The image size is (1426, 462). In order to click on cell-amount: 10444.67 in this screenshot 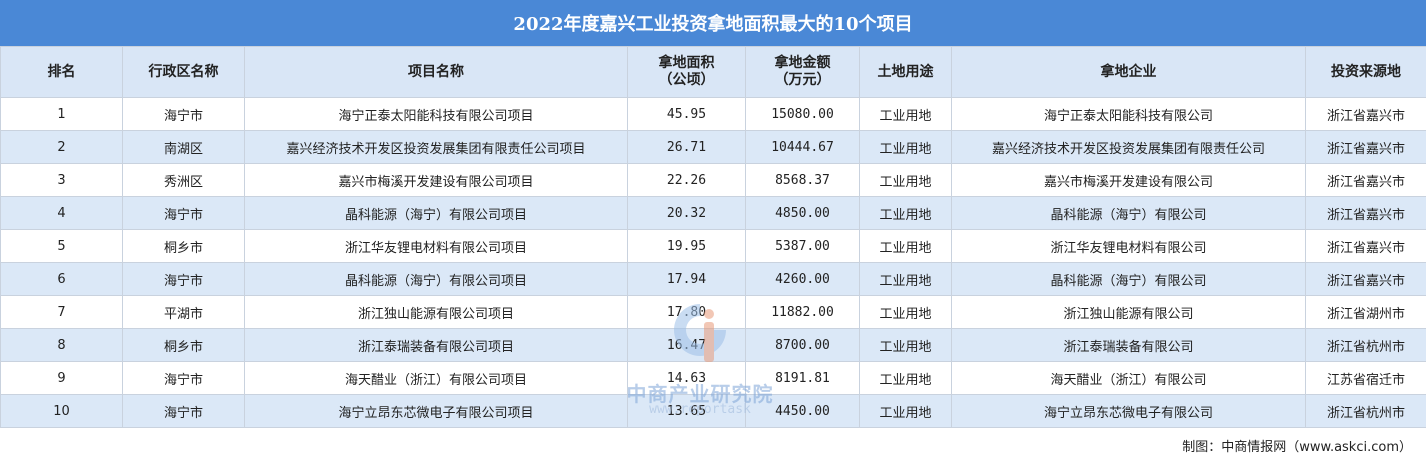, I will do `click(802, 147)`.